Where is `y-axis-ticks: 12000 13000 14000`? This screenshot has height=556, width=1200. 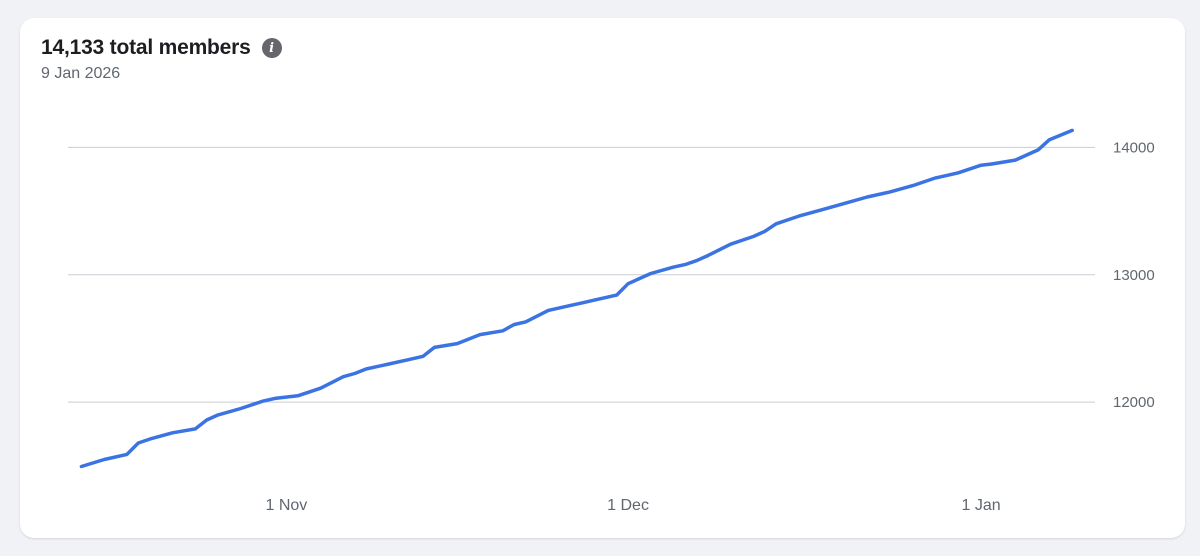
y-axis-ticks: 12000 13000 14000 is located at coordinates (1134, 275).